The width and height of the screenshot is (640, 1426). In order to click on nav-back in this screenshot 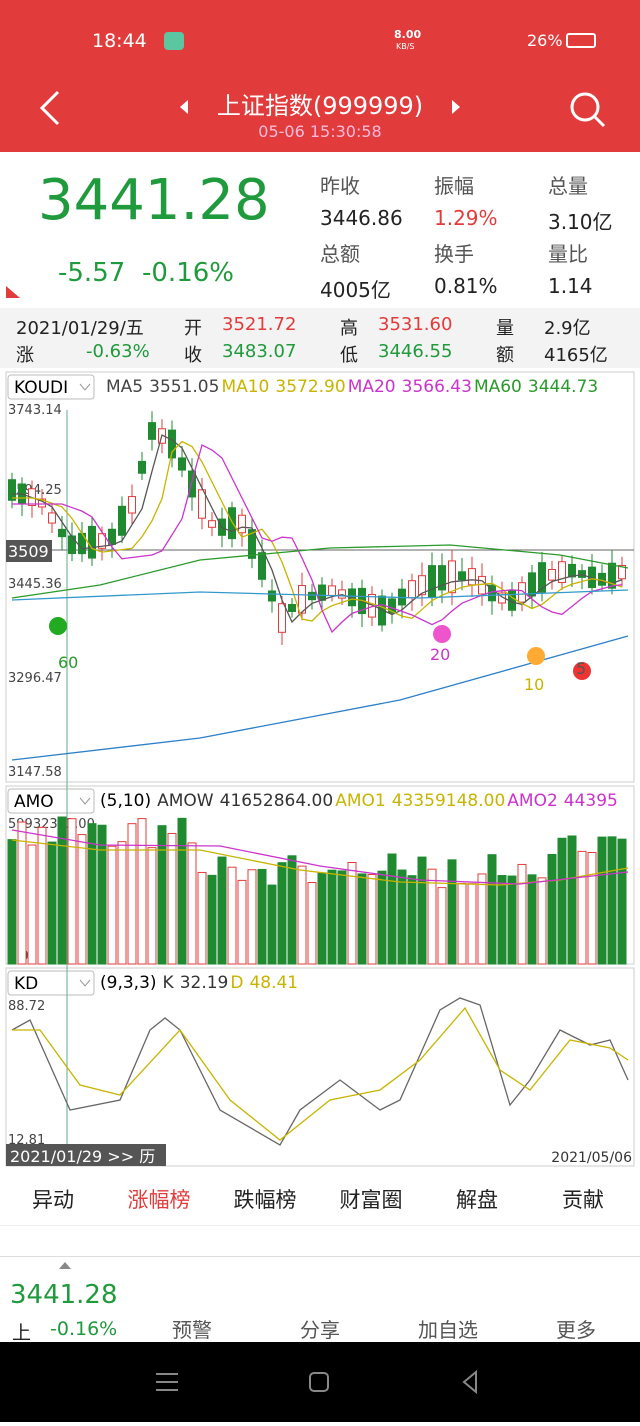, I will do `click(469, 1382)`.